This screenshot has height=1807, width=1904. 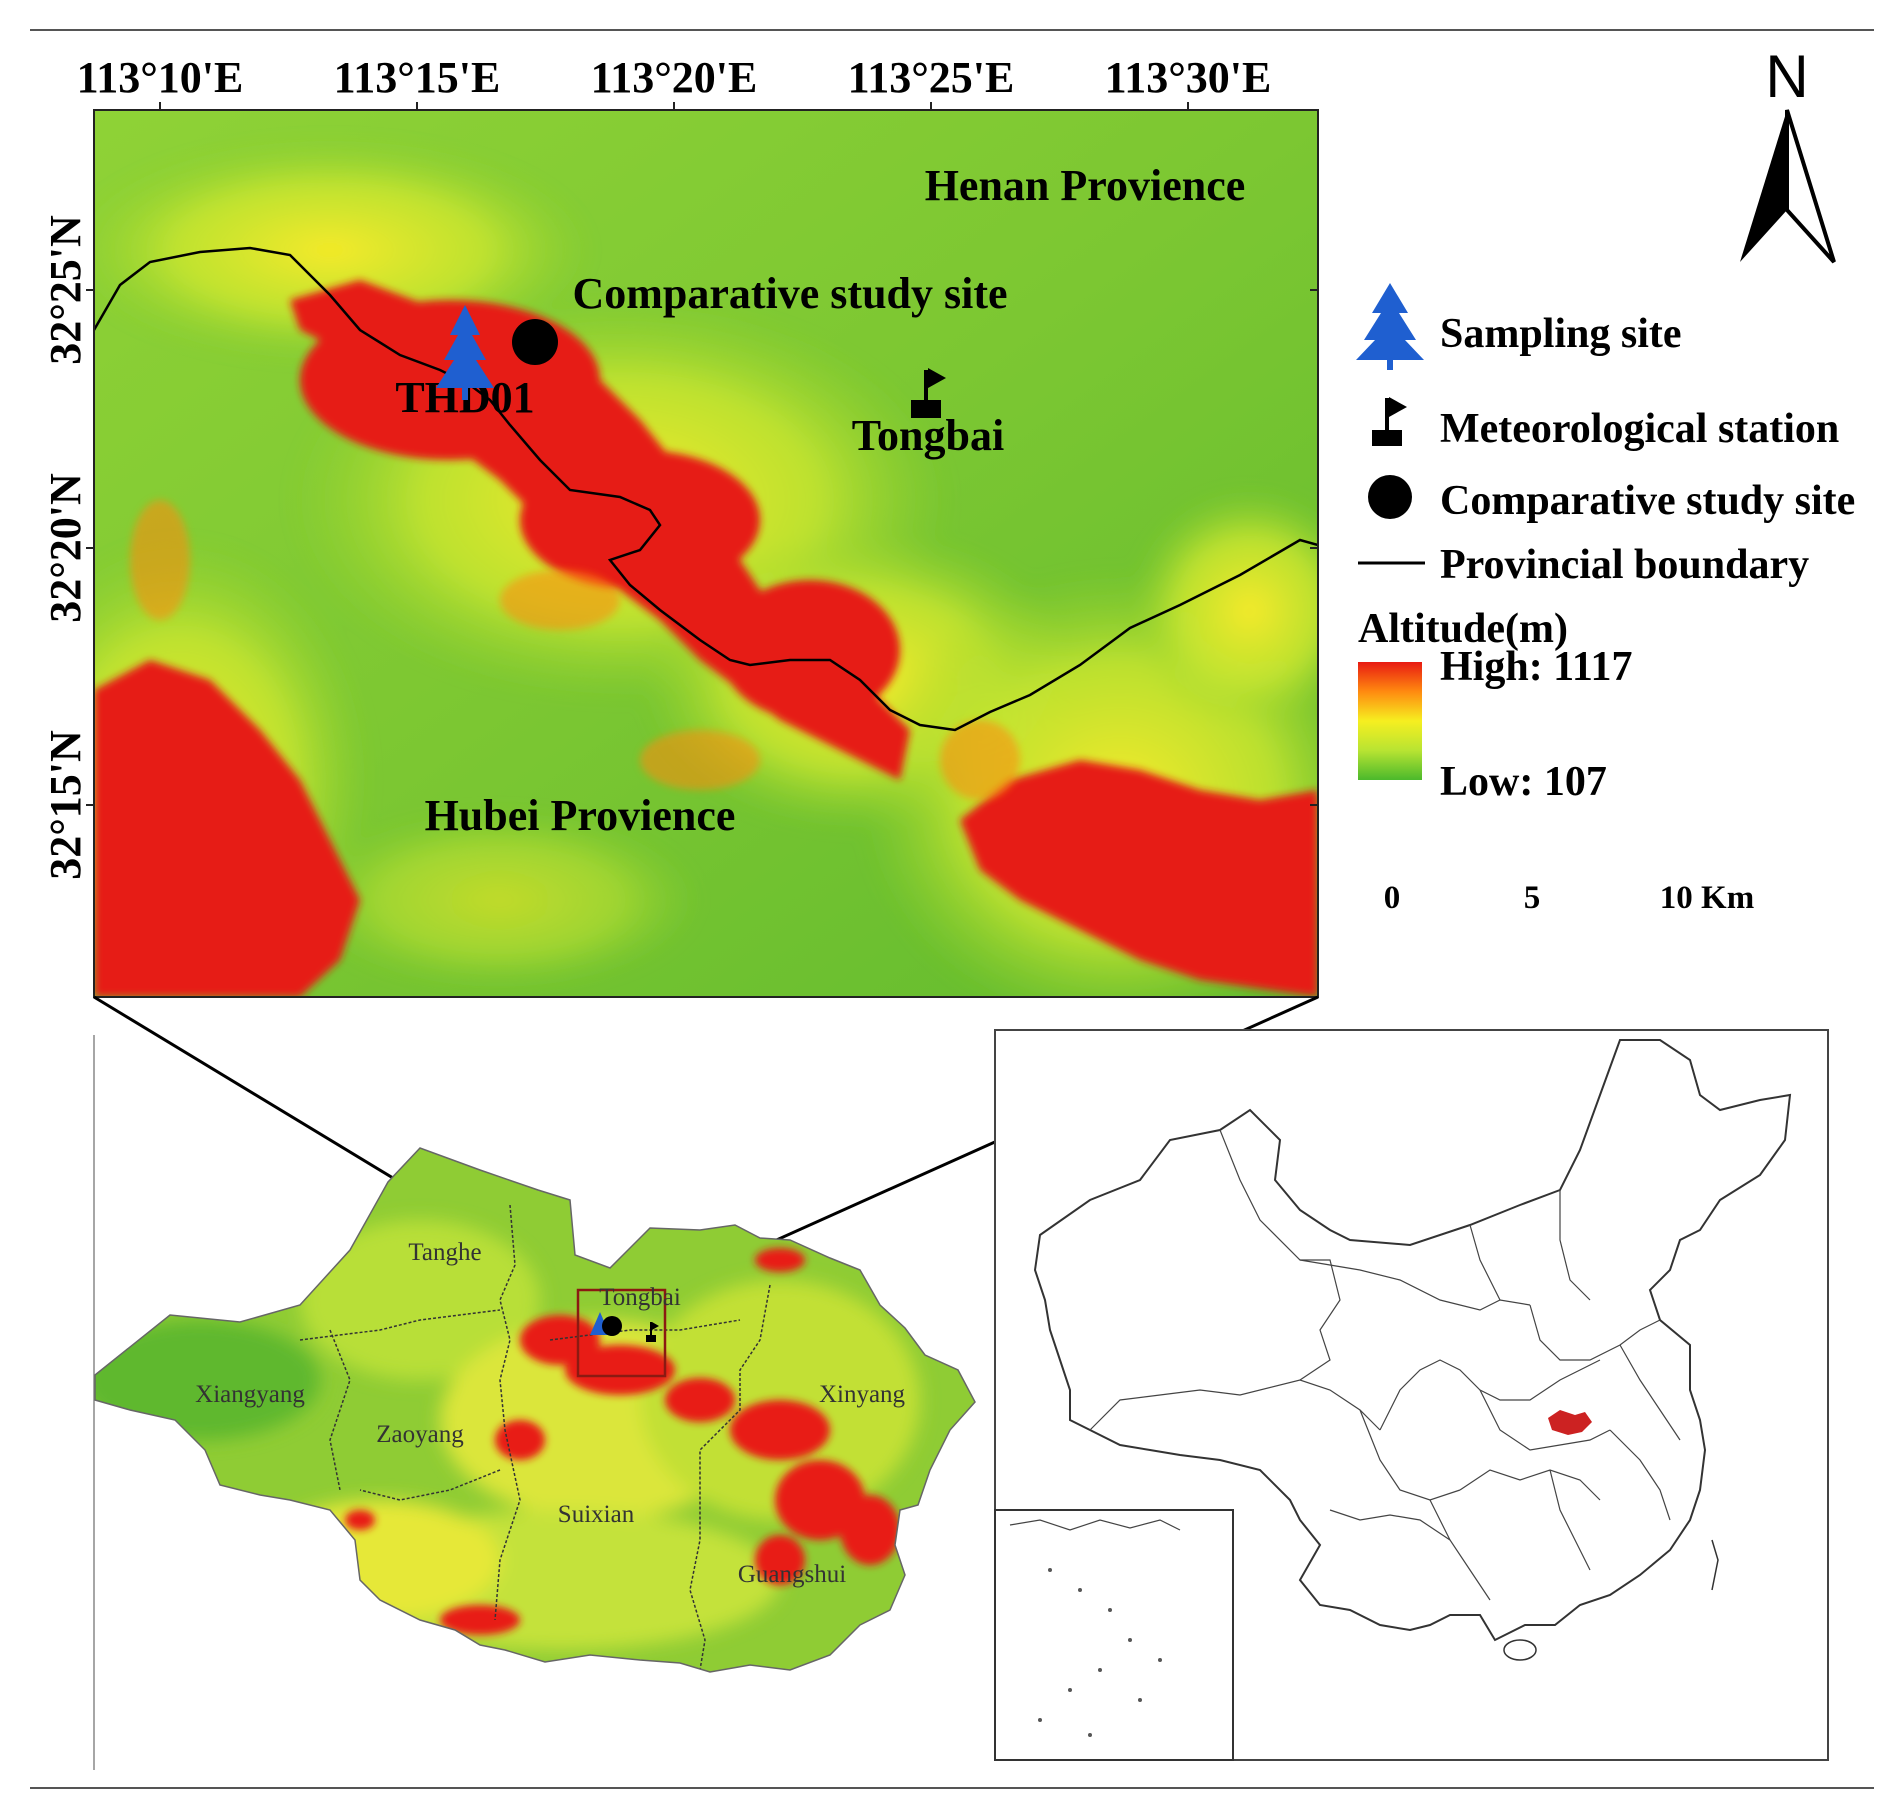 I want to click on legend-meteorological-station: Meteorological station, so click(x=1639, y=429).